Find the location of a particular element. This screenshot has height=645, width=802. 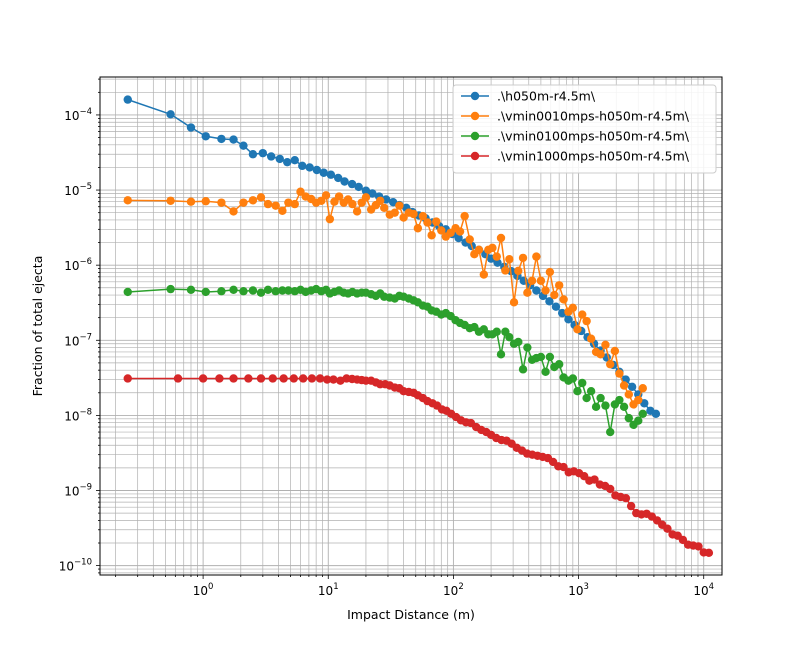

y-tick-exponent: −8 is located at coordinates (85, 412).